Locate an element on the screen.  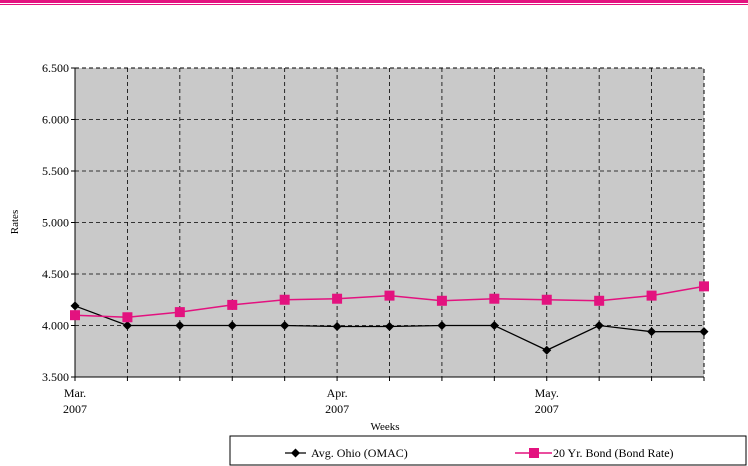
top-rule-thin is located at coordinates (374, 4).